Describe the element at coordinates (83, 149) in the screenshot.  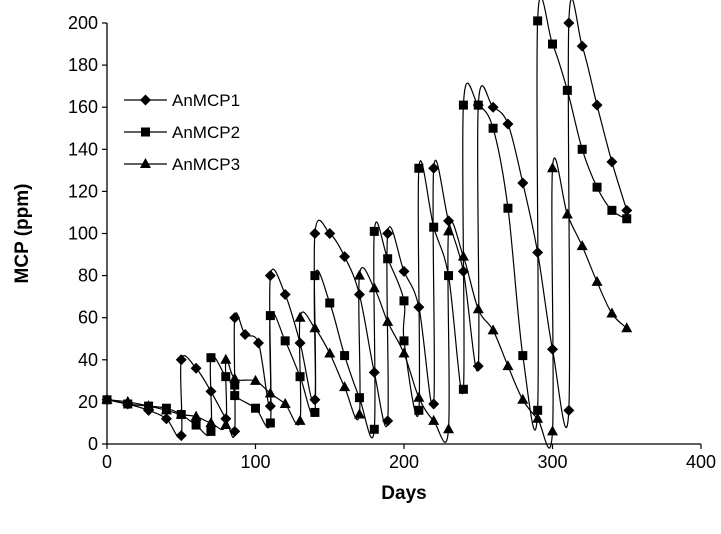
I see `y-tick-label: 140` at that location.